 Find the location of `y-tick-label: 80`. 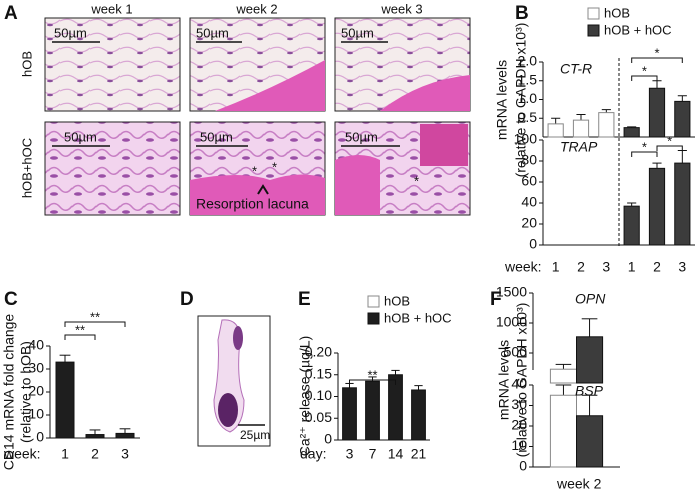

y-tick-label: 80 is located at coordinates (529, 160).